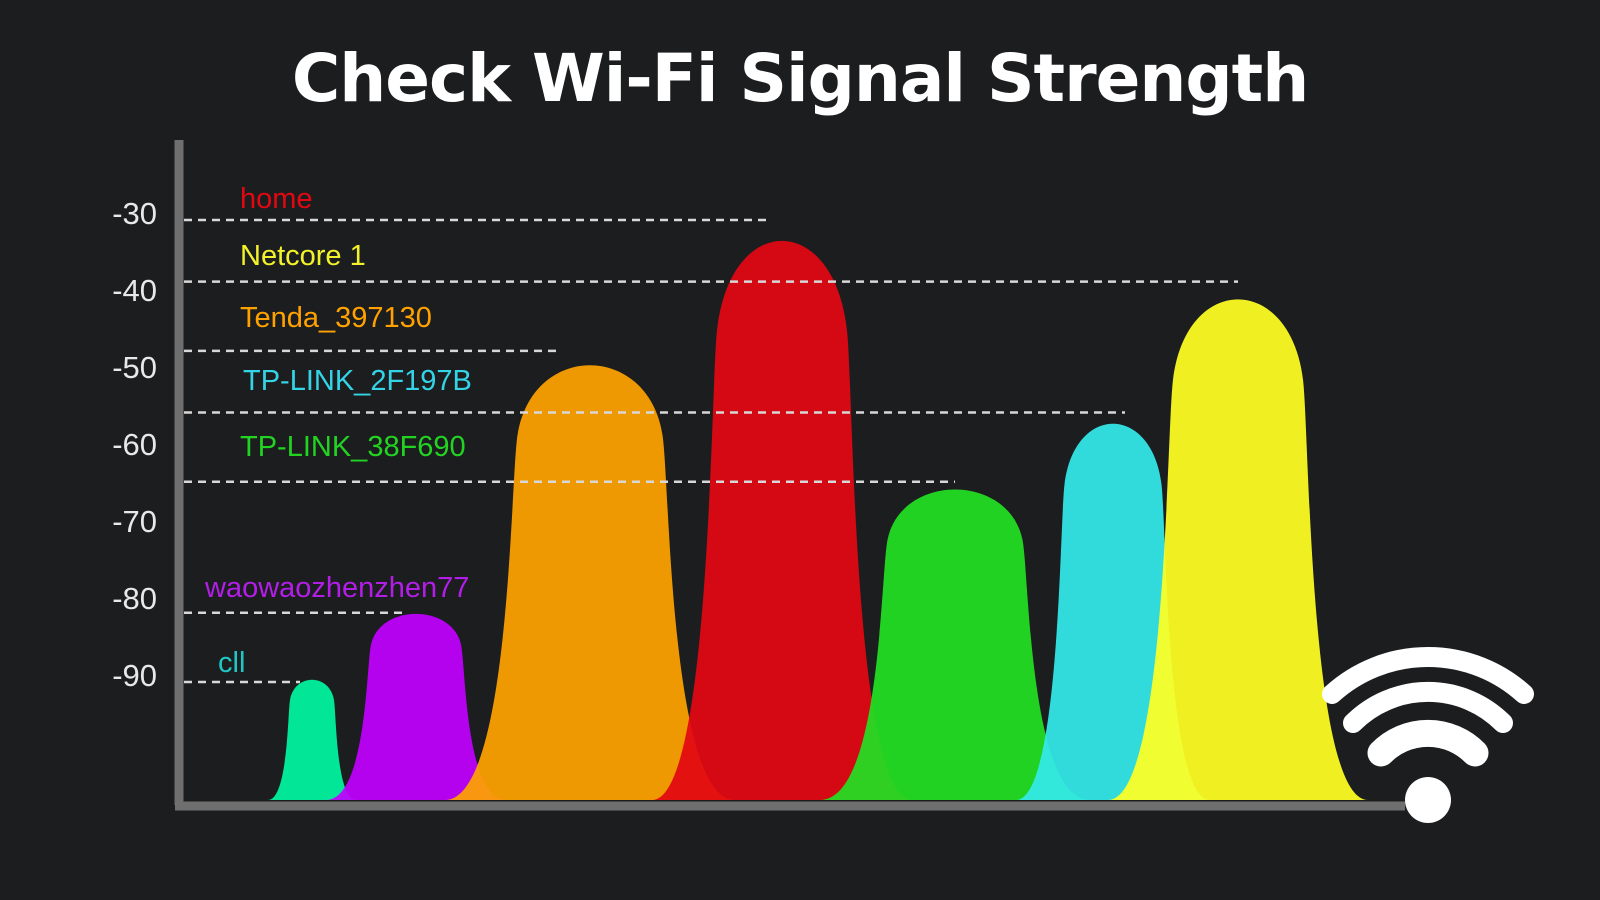 The width and height of the screenshot is (1600, 900). Describe the element at coordinates (303, 256) in the screenshot. I see `network-label: Netcore 1` at that location.